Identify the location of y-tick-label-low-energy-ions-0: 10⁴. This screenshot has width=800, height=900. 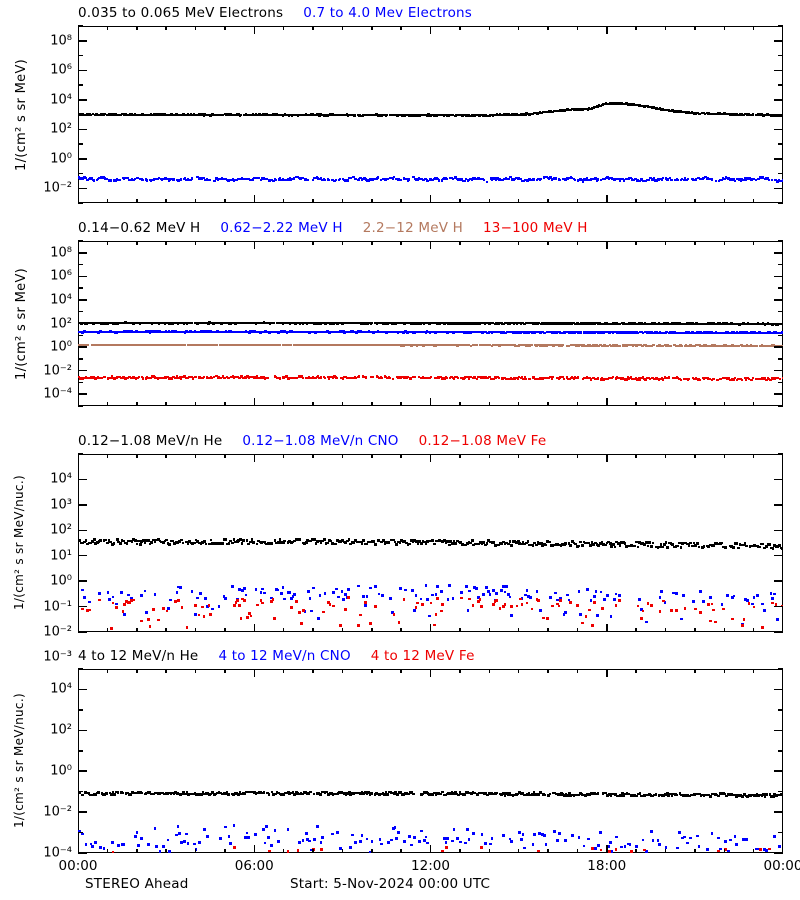
(61, 479).